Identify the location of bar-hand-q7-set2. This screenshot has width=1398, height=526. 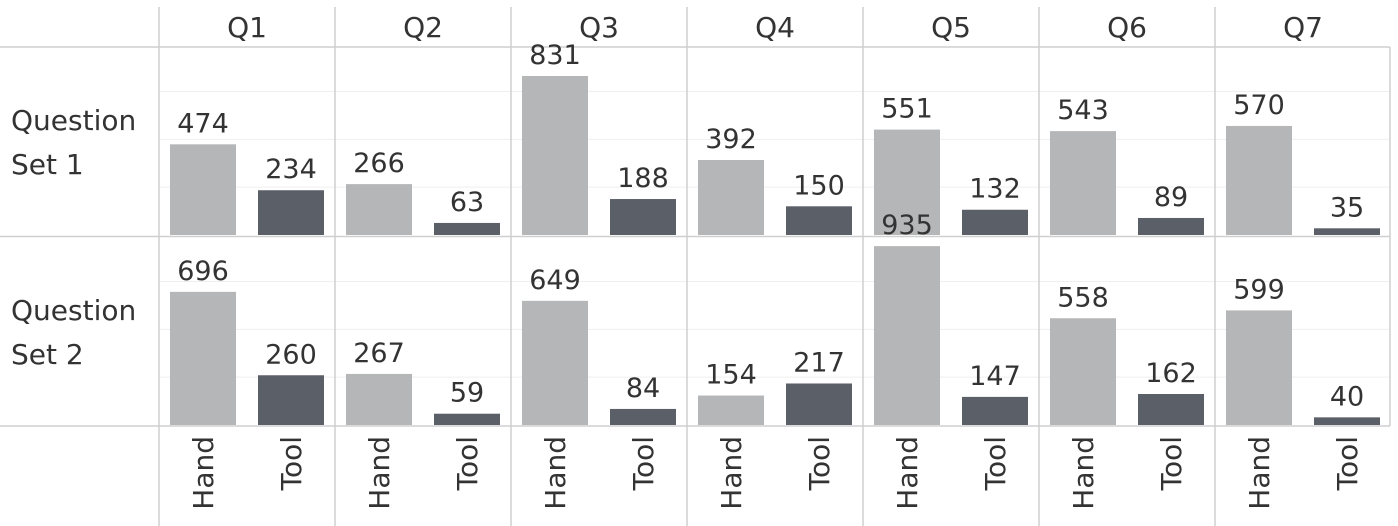
(1259, 367).